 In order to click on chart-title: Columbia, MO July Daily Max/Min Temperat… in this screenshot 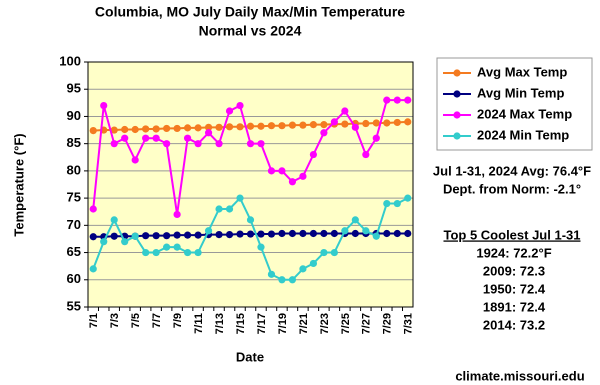, I will do `click(250, 12)`.